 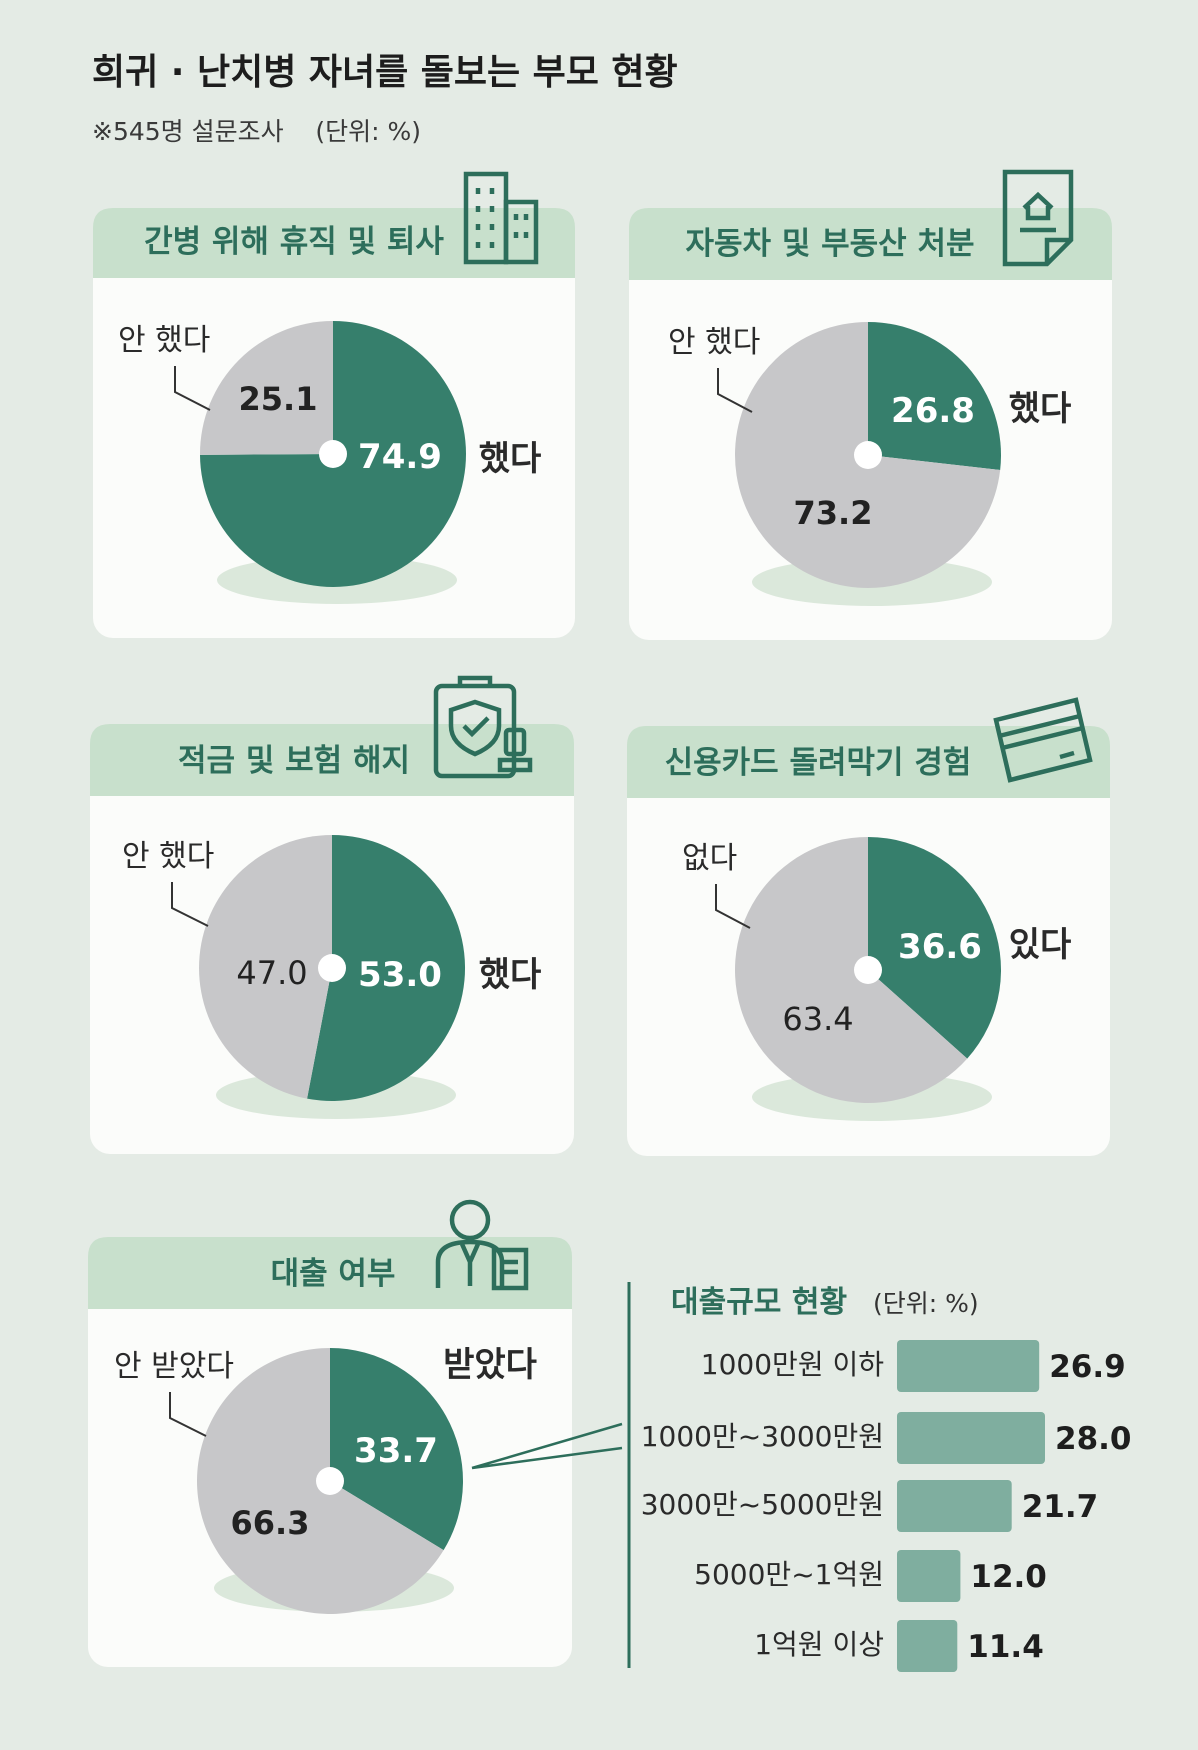 What do you see at coordinates (490, 1365) in the screenshot?
I see `slice-label-received: 받았다` at bounding box center [490, 1365].